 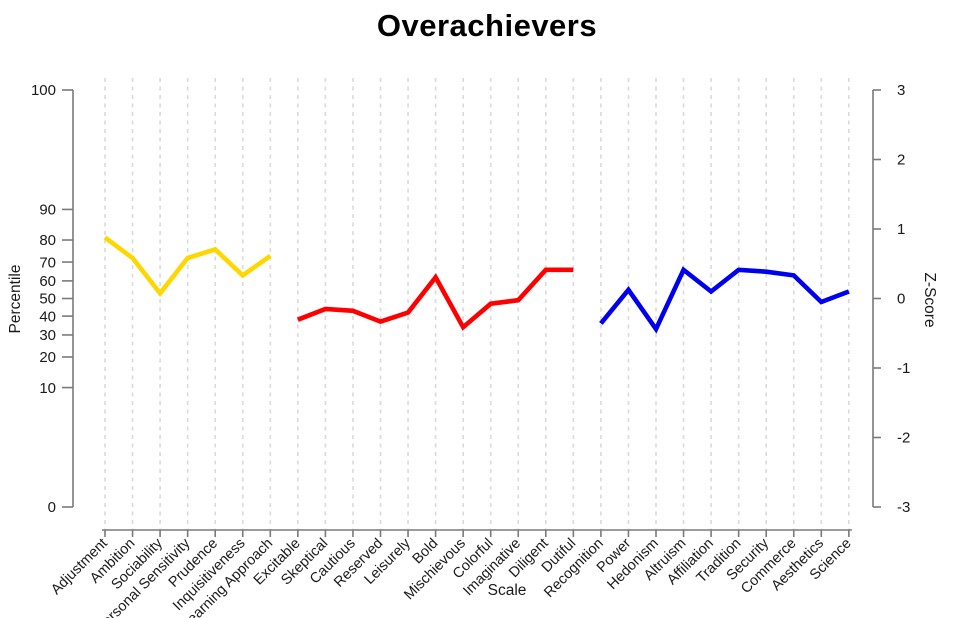 I want to click on x-axis-title: Scale, so click(x=507, y=590).